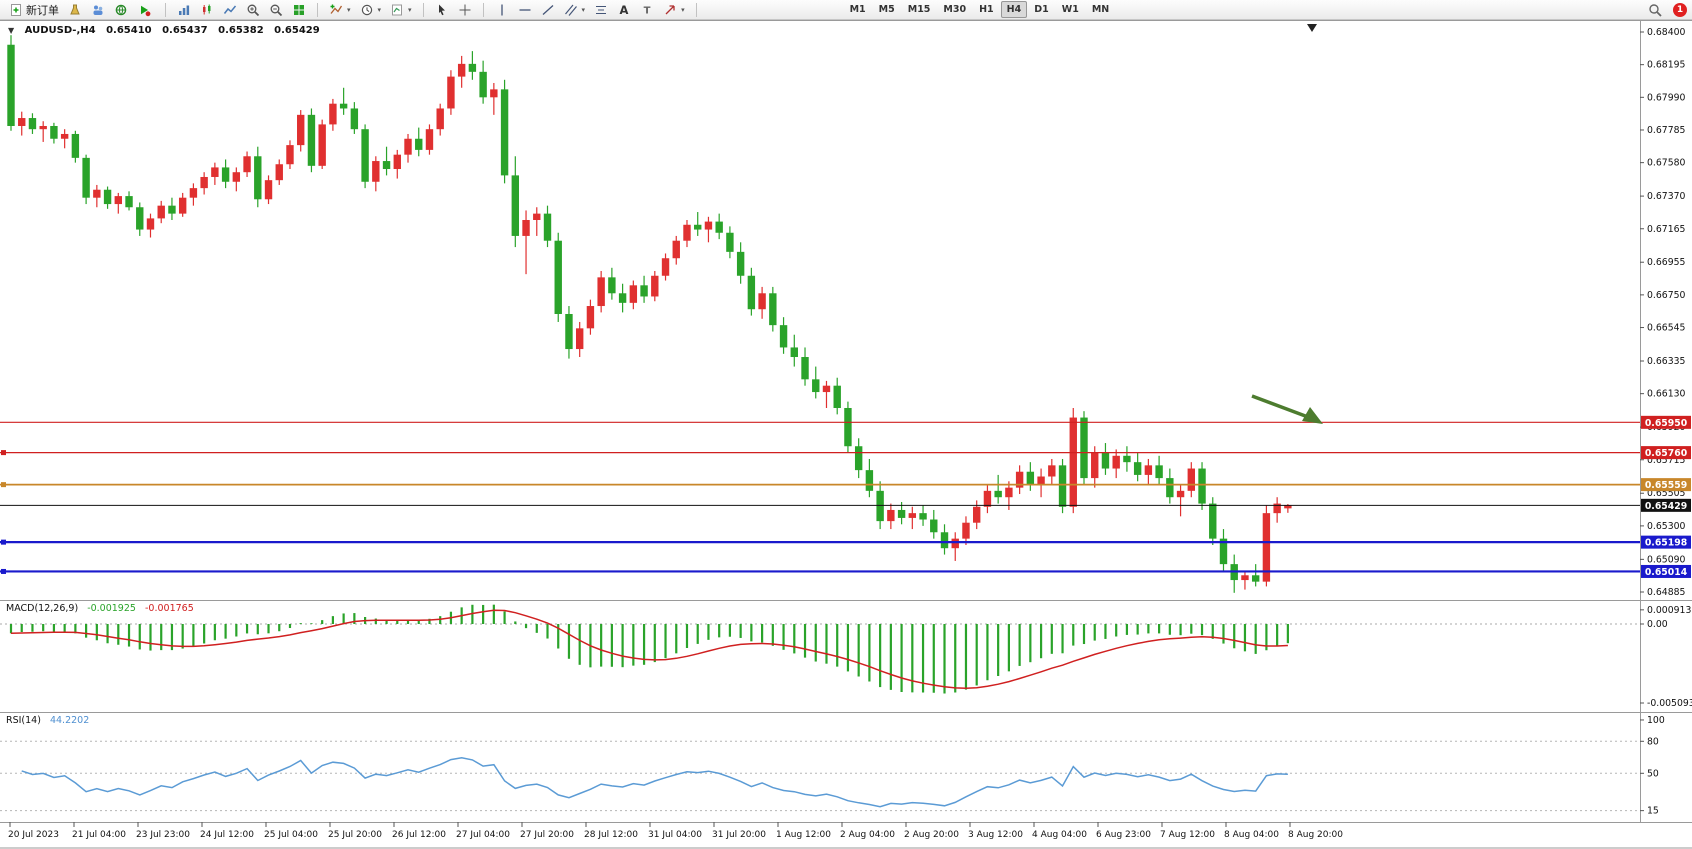 The width and height of the screenshot is (1692, 849). Describe the element at coordinates (1655, 10) in the screenshot. I see `search-button` at that location.